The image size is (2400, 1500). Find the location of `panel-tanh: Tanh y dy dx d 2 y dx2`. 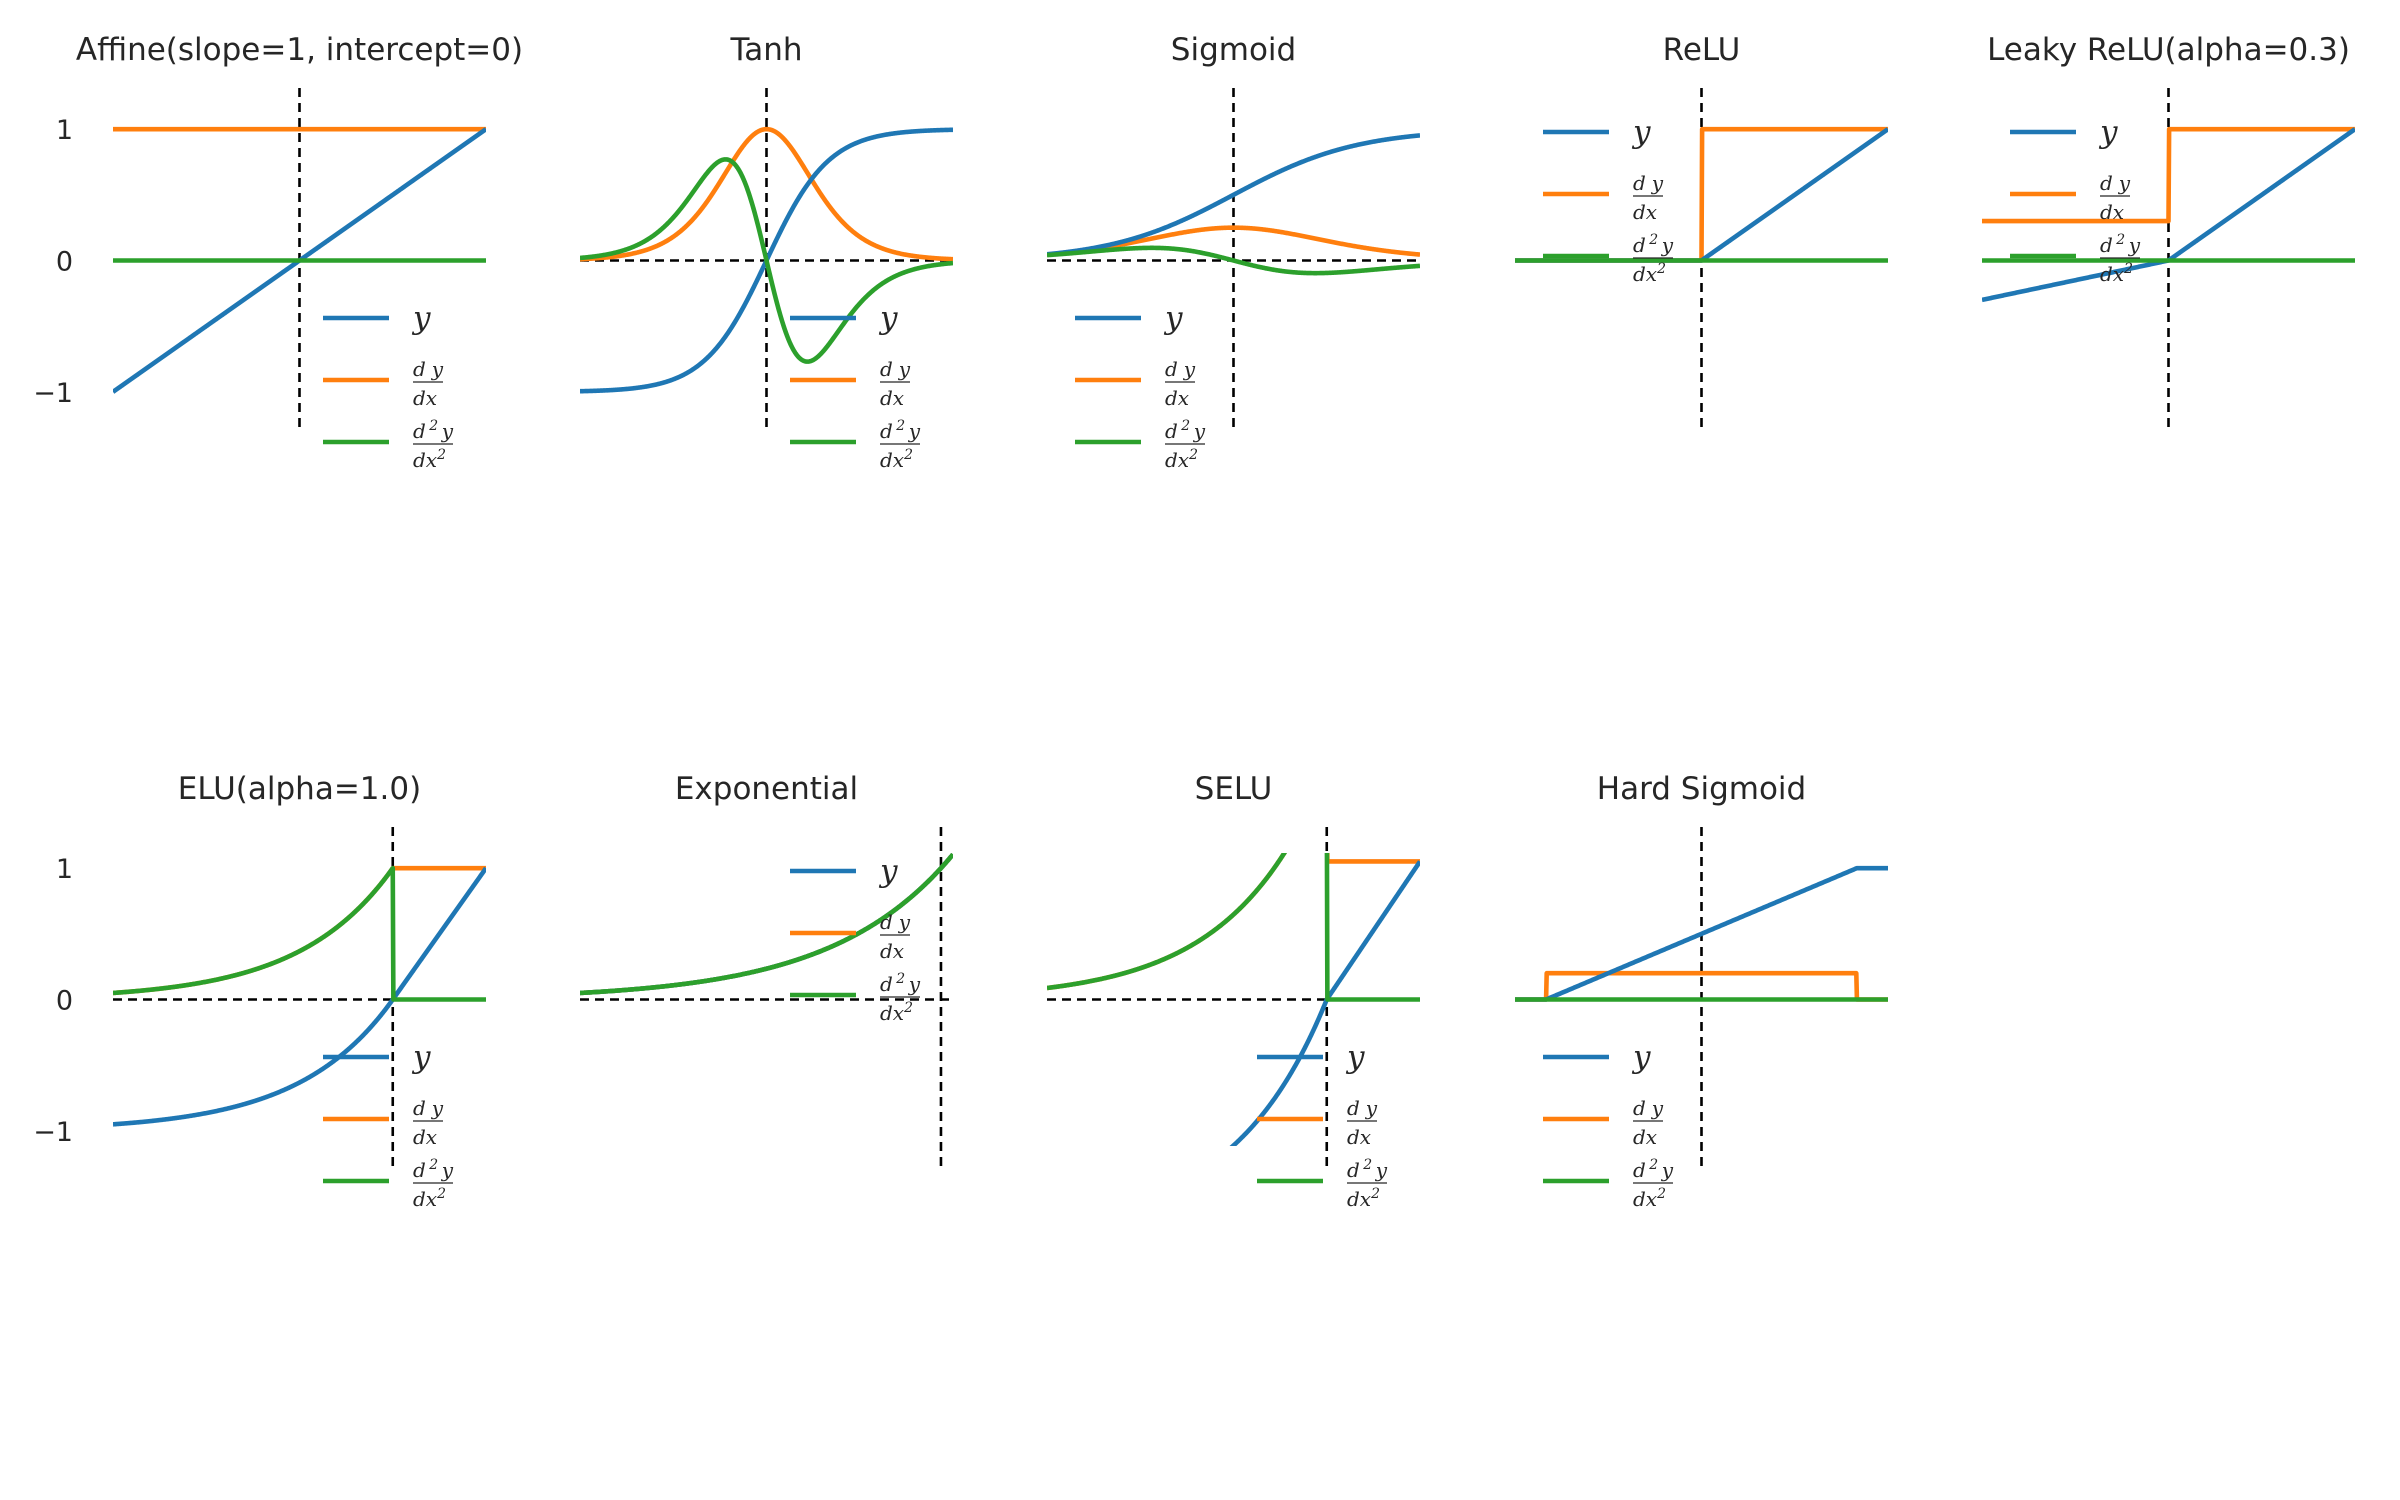

panel-tanh: Tanh y dy dx d 2 y dx2 is located at coordinates (766, 252).